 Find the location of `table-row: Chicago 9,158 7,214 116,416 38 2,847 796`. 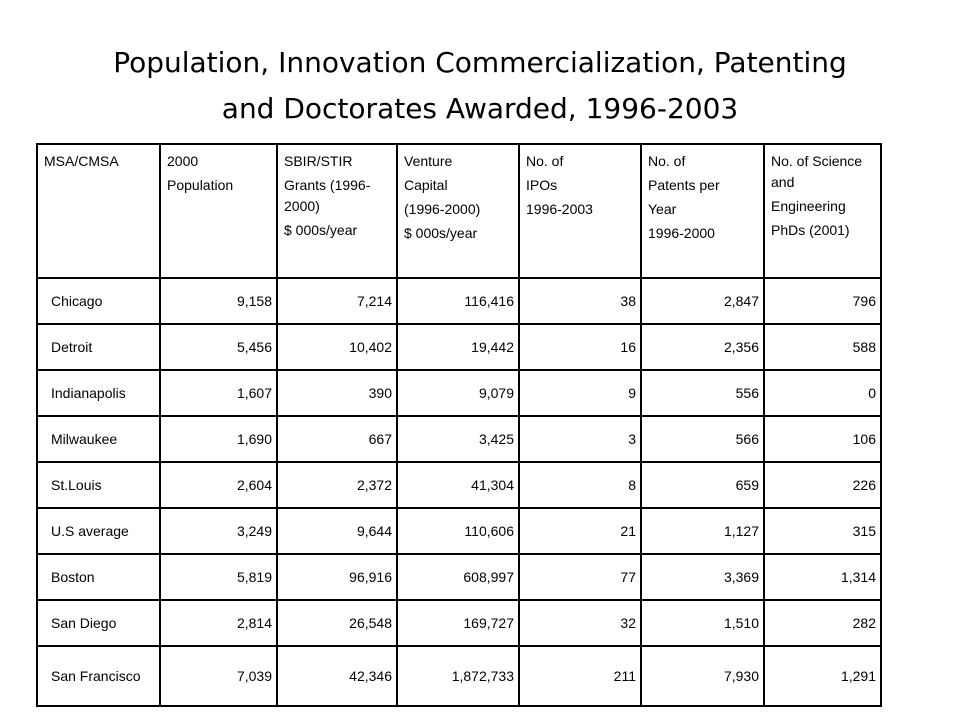

table-row: Chicago 9,158 7,214 116,416 38 2,847 796 is located at coordinates (459, 301).